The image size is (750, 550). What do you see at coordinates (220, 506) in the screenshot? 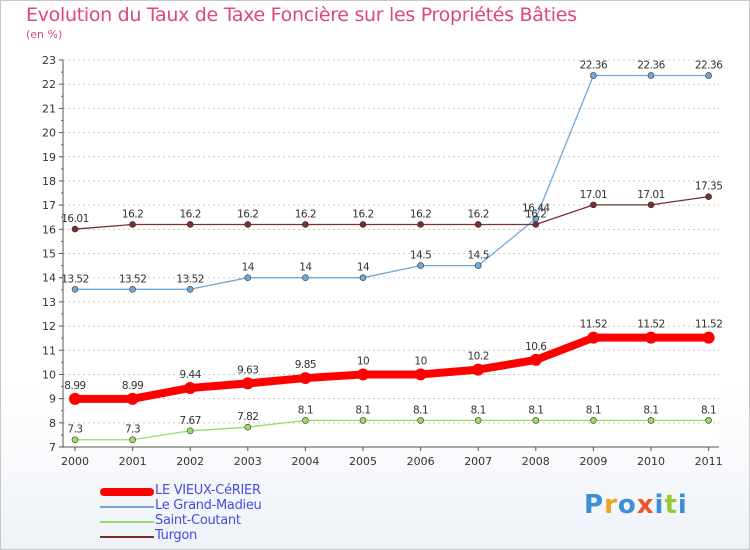
I see `legend-item: Le Grand-Madieu` at bounding box center [220, 506].